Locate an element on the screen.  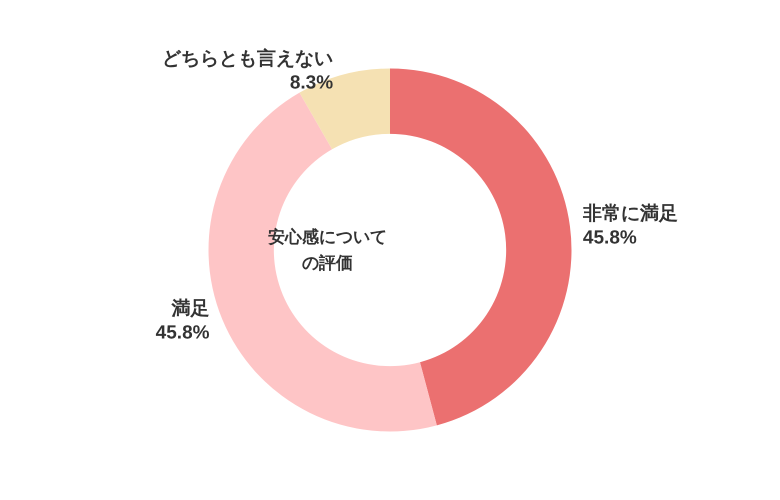
data-label: 8.3% is located at coordinates (312, 83).